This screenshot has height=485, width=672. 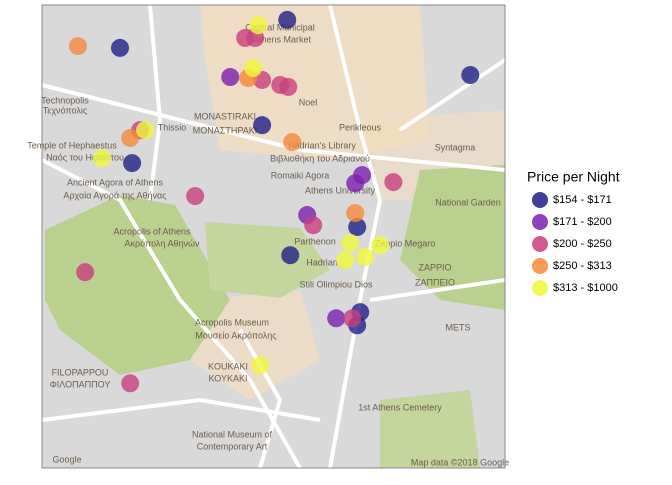 I want to click on map-label: Contemporary Art, so click(x=232, y=446).